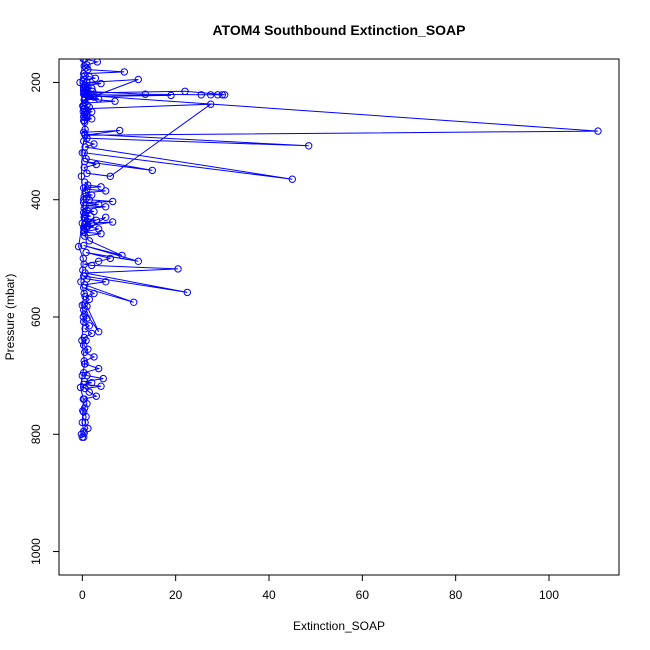  Describe the element at coordinates (363, 595) in the screenshot. I see `x-tick-label: 60` at that location.